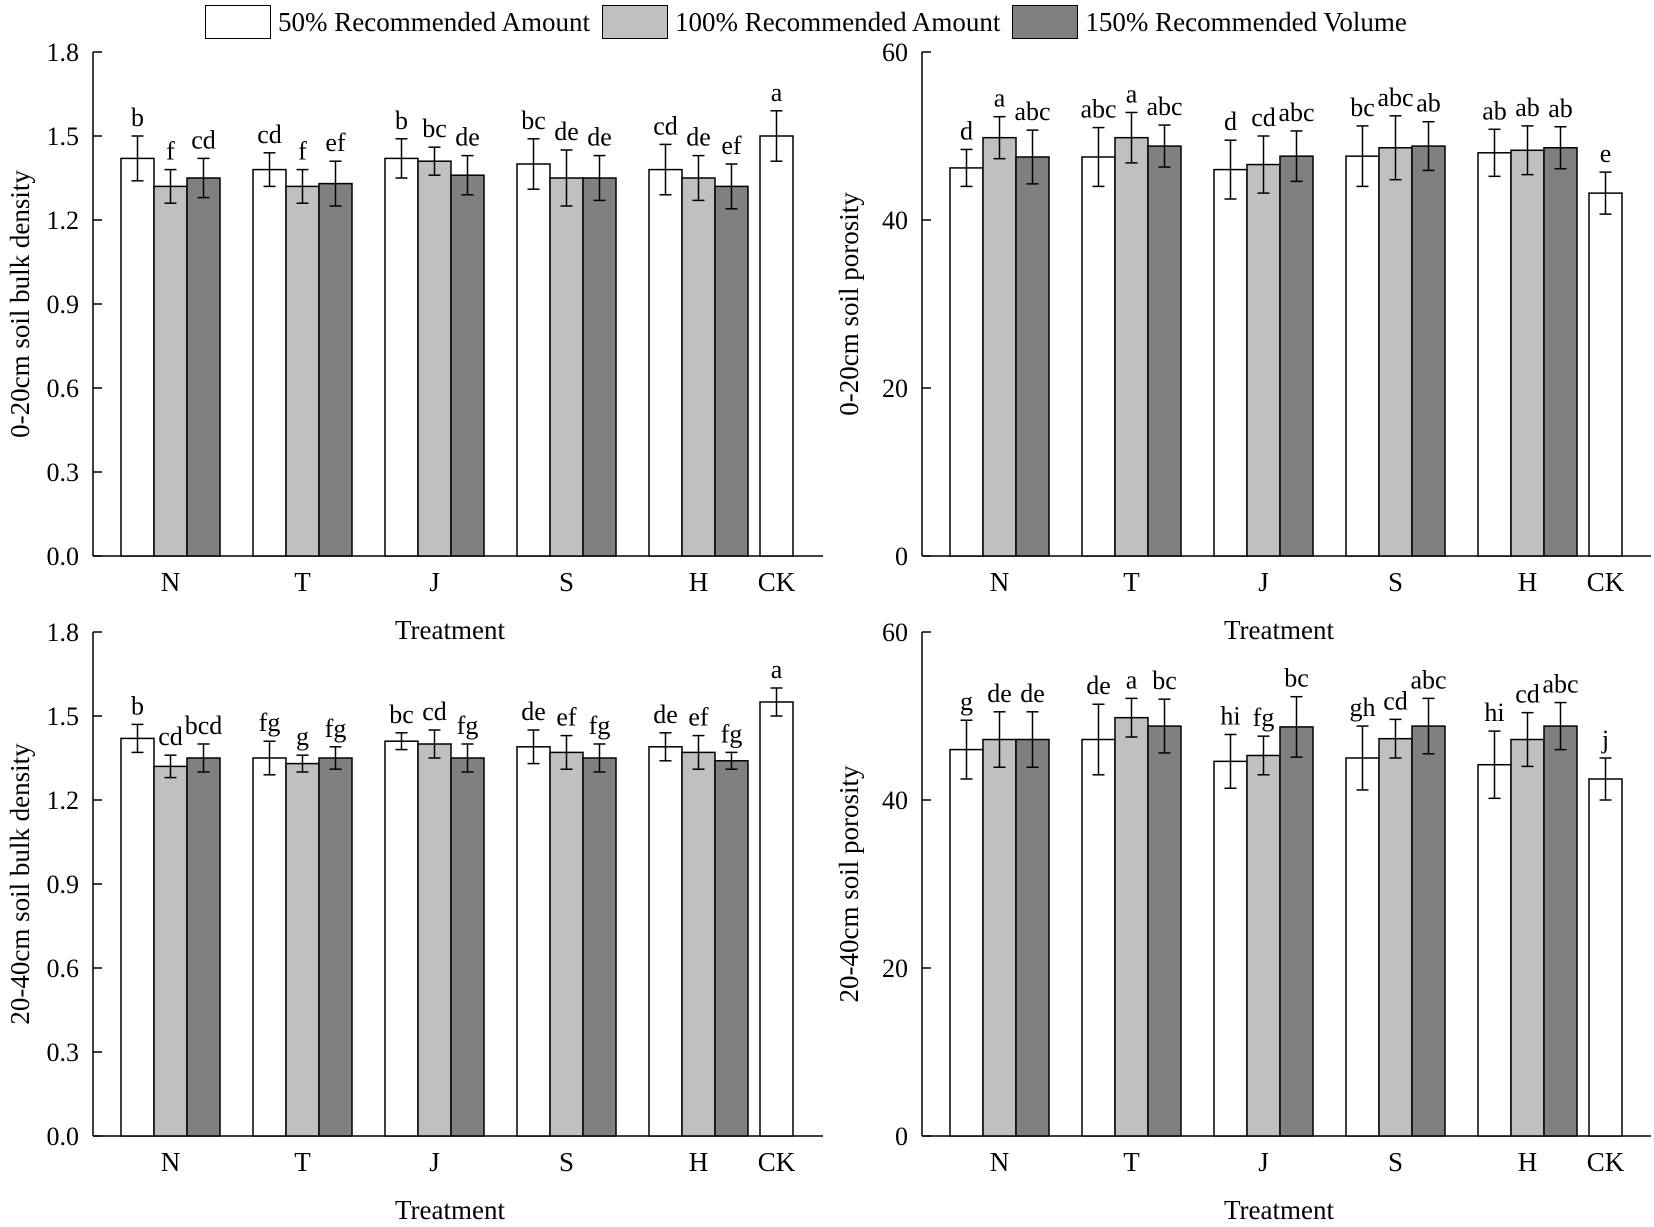 Image resolution: width=1654 pixels, height=1227 pixels. What do you see at coordinates (63, 472) in the screenshot?
I see `y-tick-label: 0.3` at bounding box center [63, 472].